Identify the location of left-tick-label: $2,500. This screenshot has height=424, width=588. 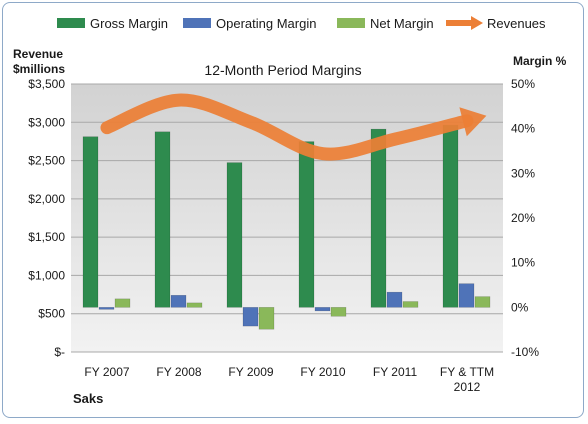
(46, 161).